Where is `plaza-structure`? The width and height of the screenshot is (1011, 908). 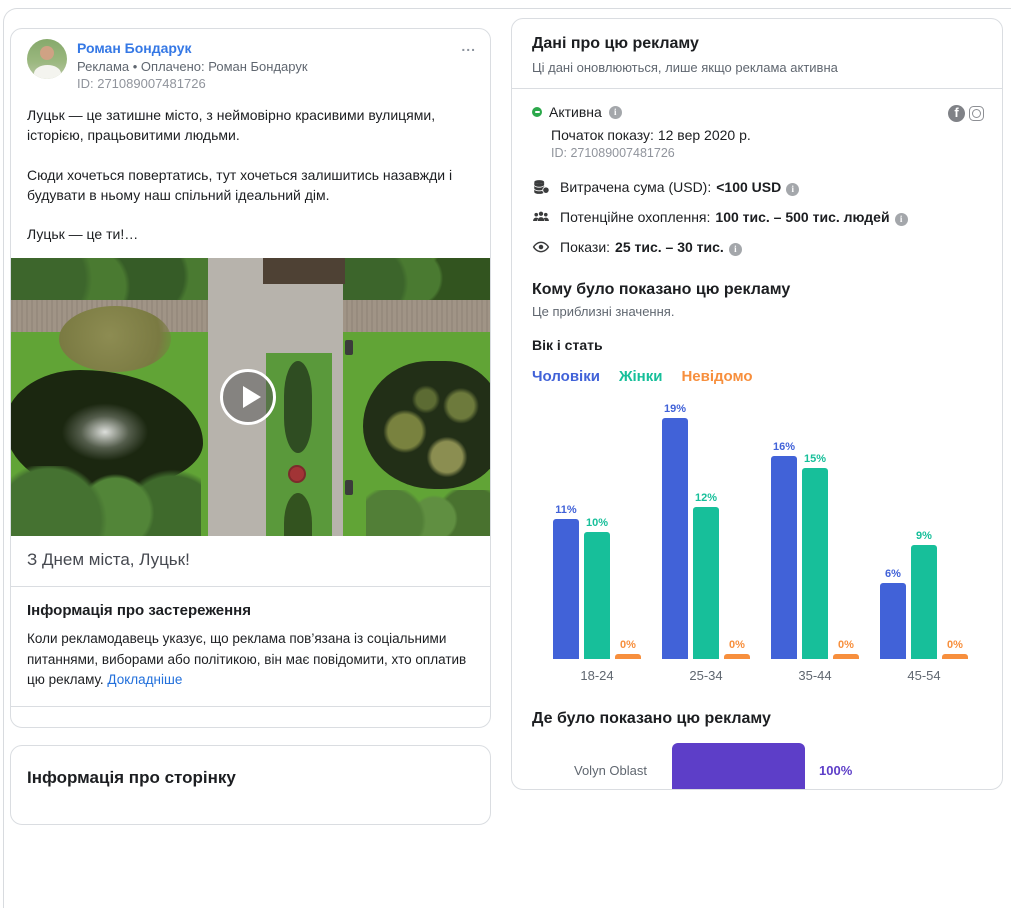 plaza-structure is located at coordinates (304, 271).